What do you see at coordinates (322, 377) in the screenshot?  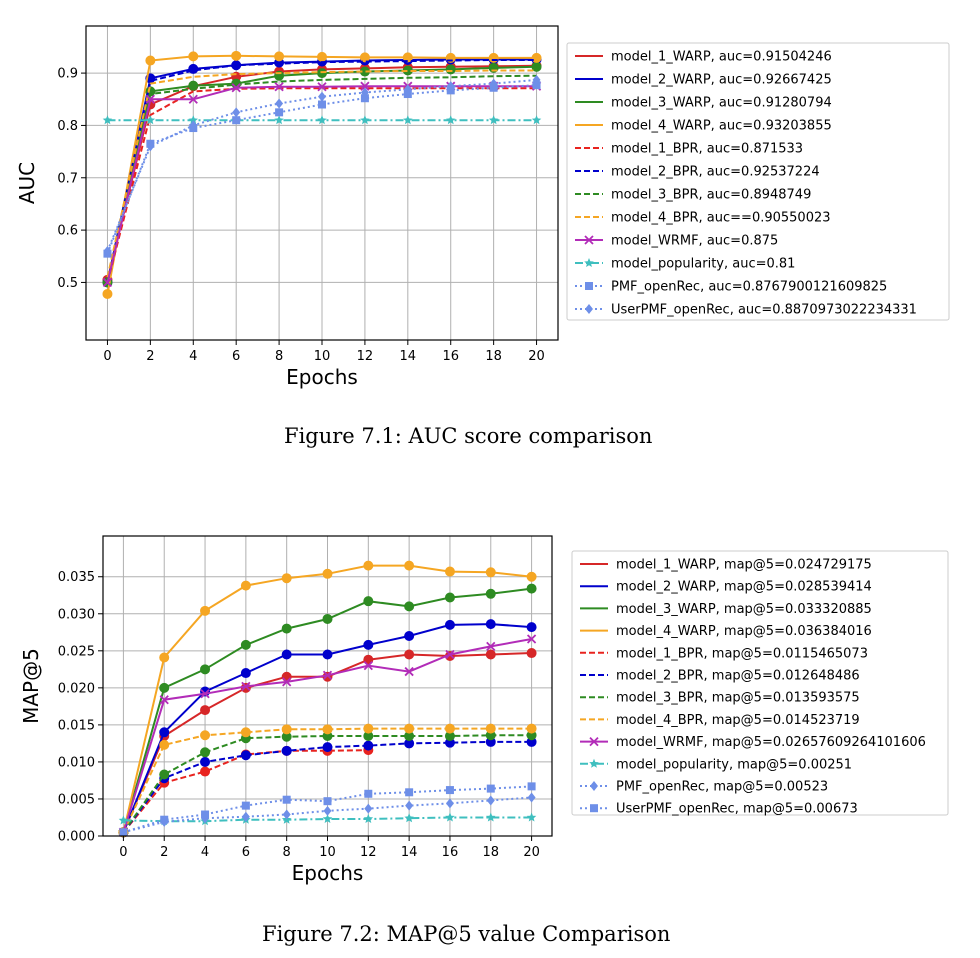 I see `x-axis-label: Epochs` at bounding box center [322, 377].